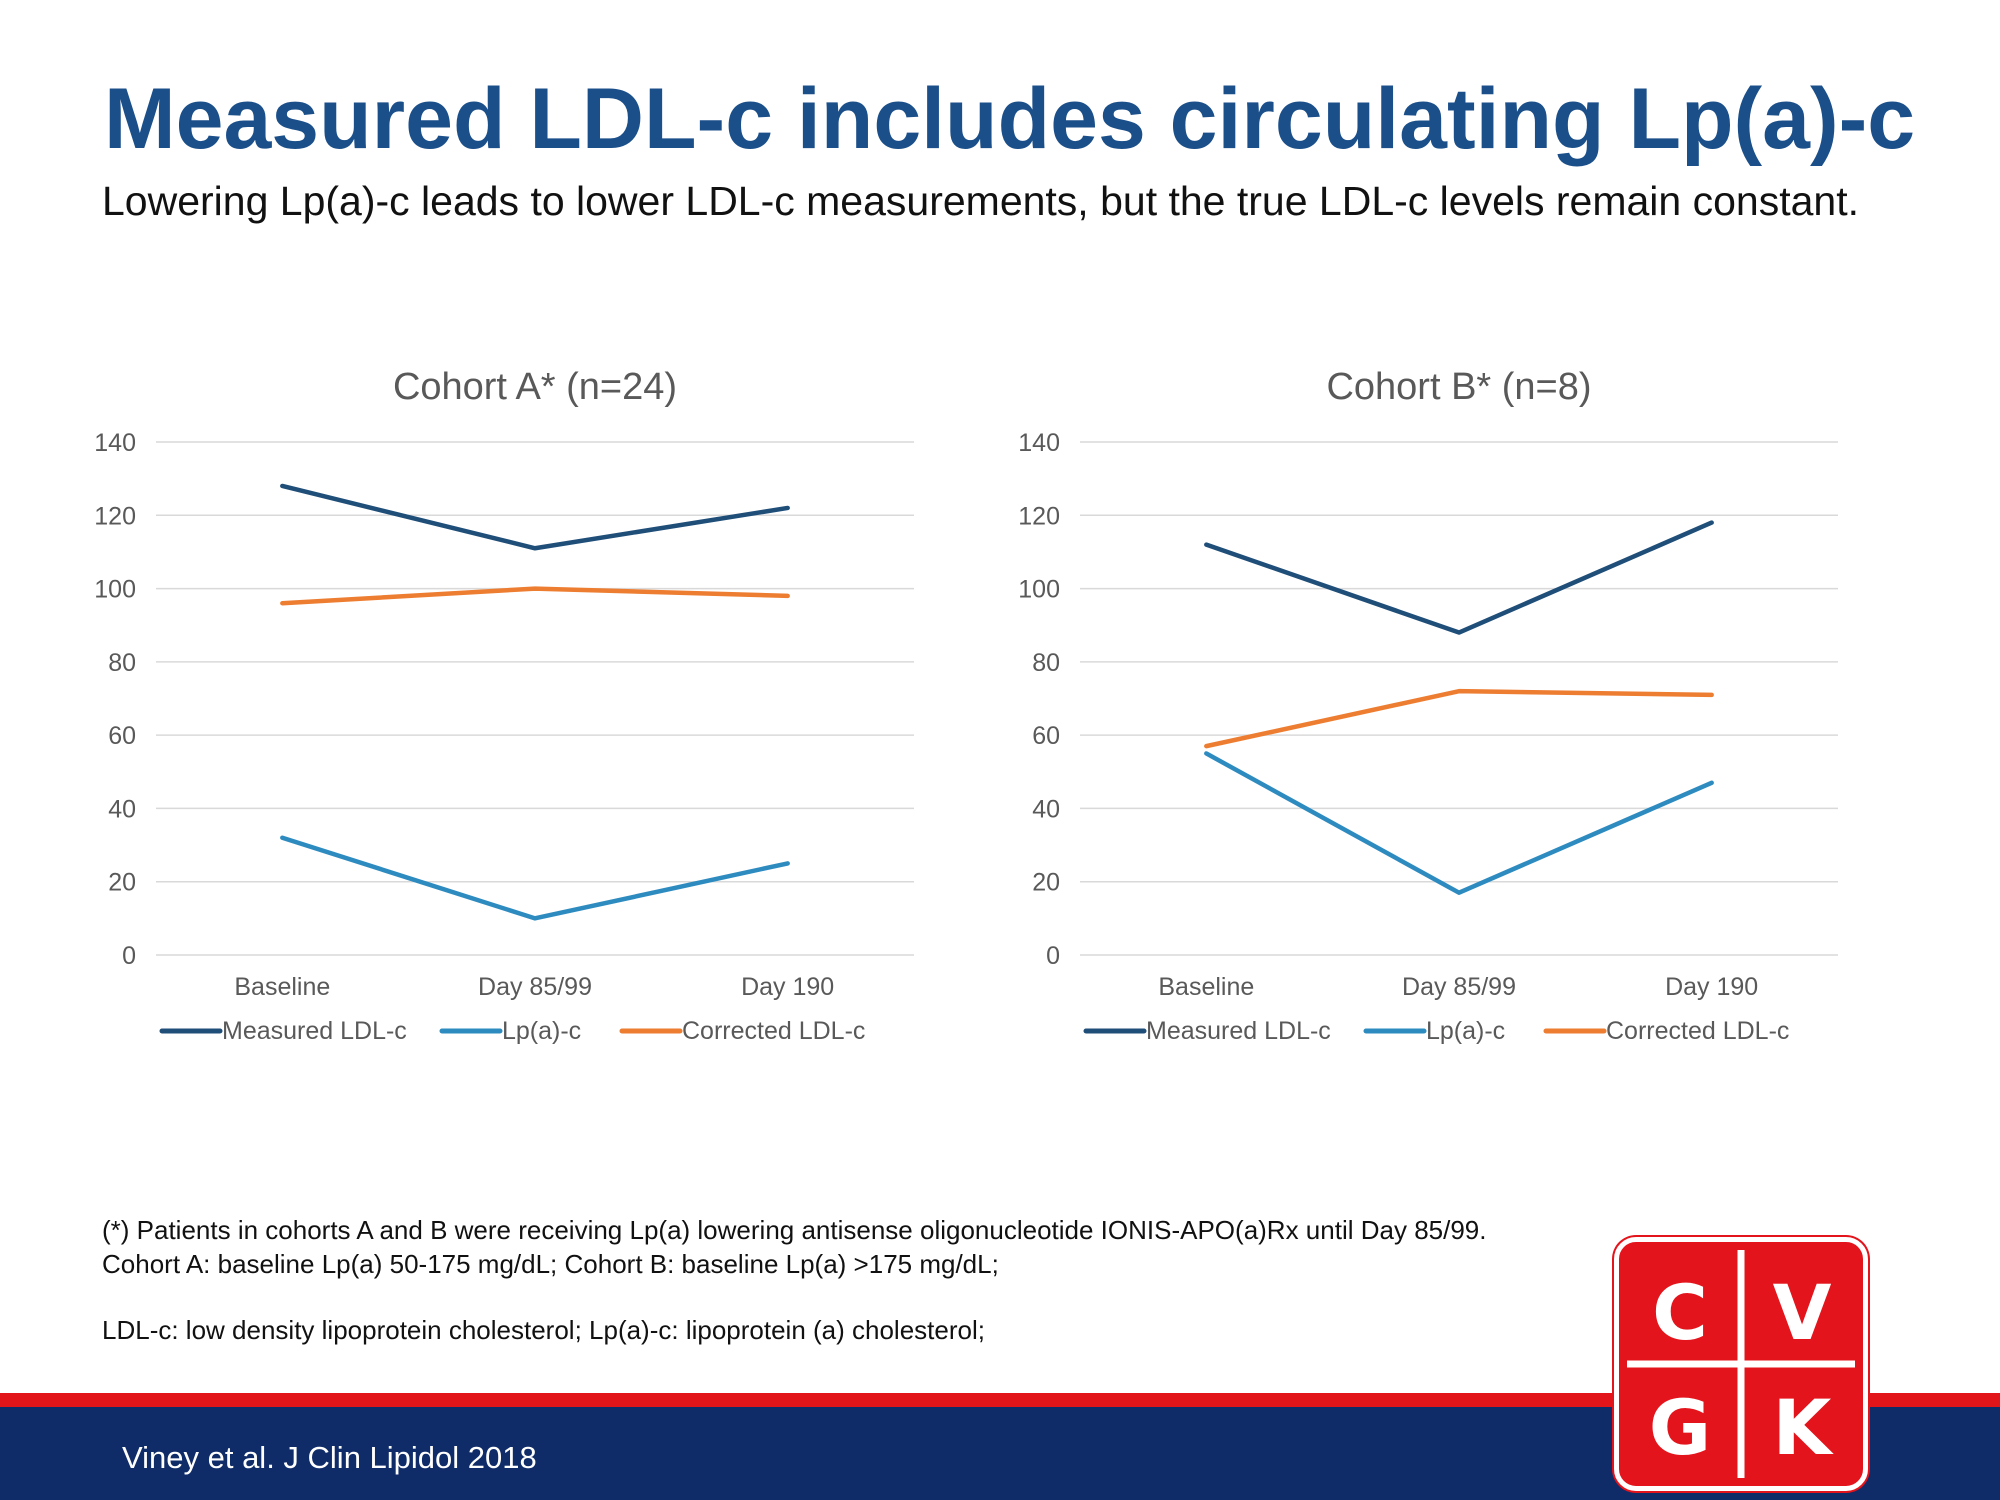  Describe the element at coordinates (1680, 1427) in the screenshot. I see `logo-letter-g: G` at that location.